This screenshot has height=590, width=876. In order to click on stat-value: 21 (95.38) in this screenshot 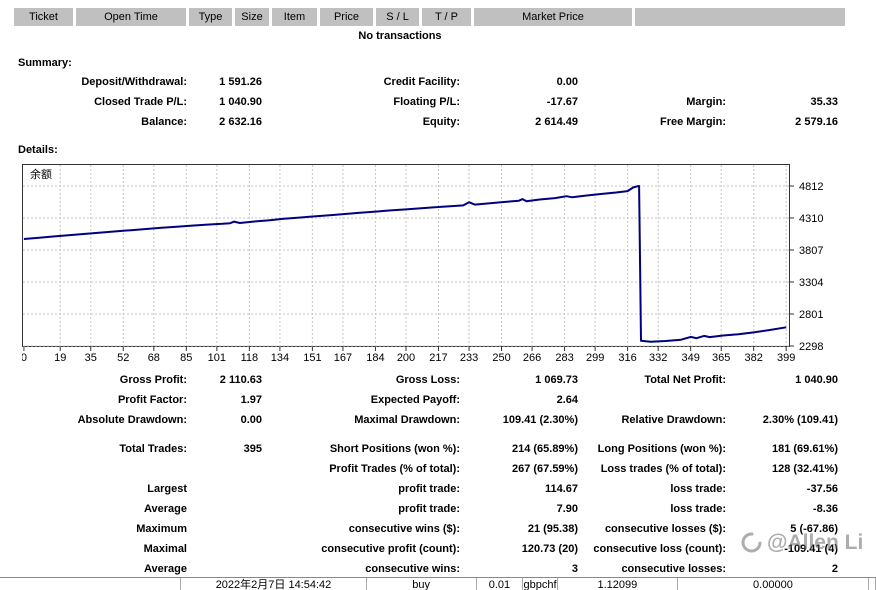, I will do `click(552, 529)`.